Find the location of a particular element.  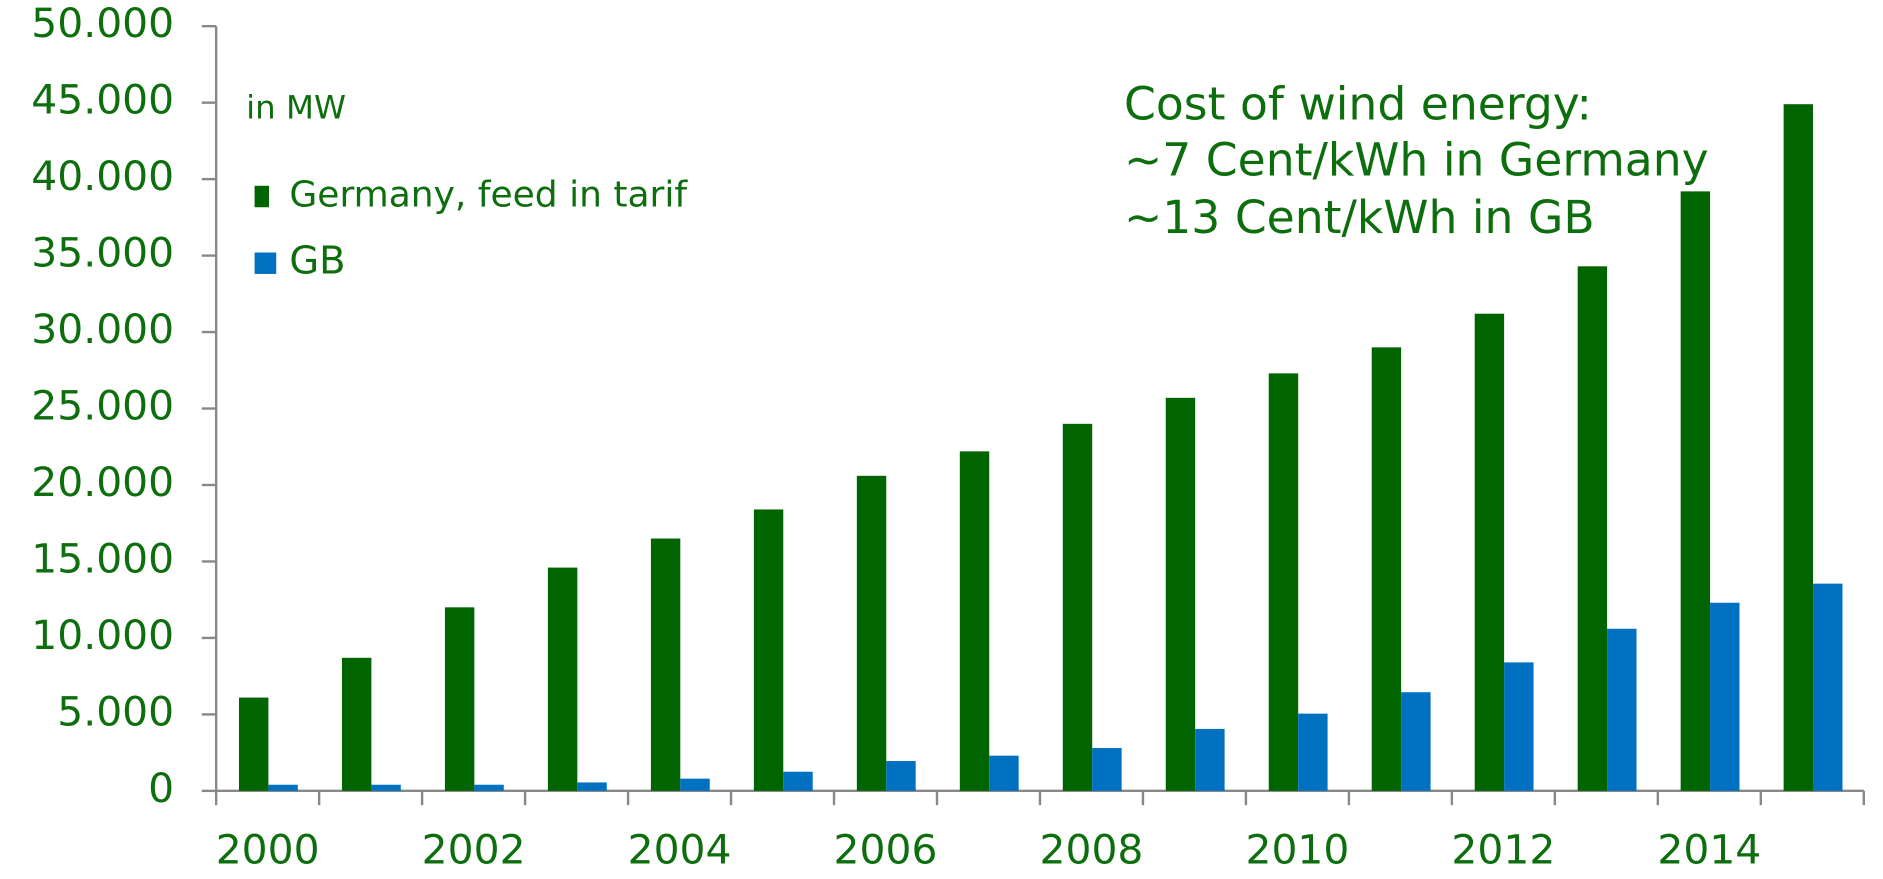

y-tick-label: 10.000 is located at coordinates (102, 635).